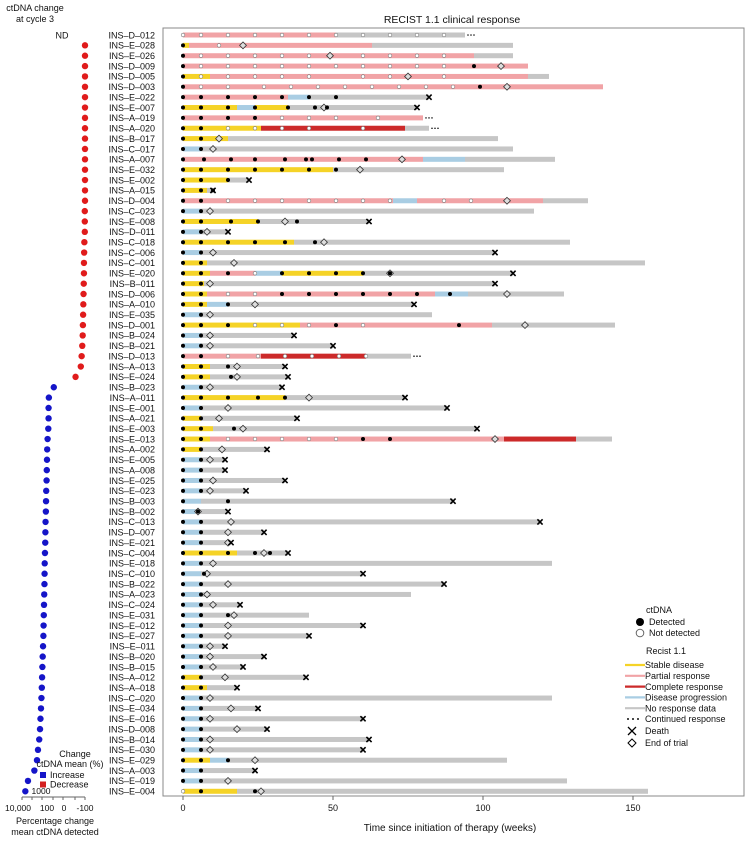 Image resolution: width=747 pixels, height=841 pixels. What do you see at coordinates (674, 665) in the screenshot?
I see `legend-stable: Stable disease` at bounding box center [674, 665].